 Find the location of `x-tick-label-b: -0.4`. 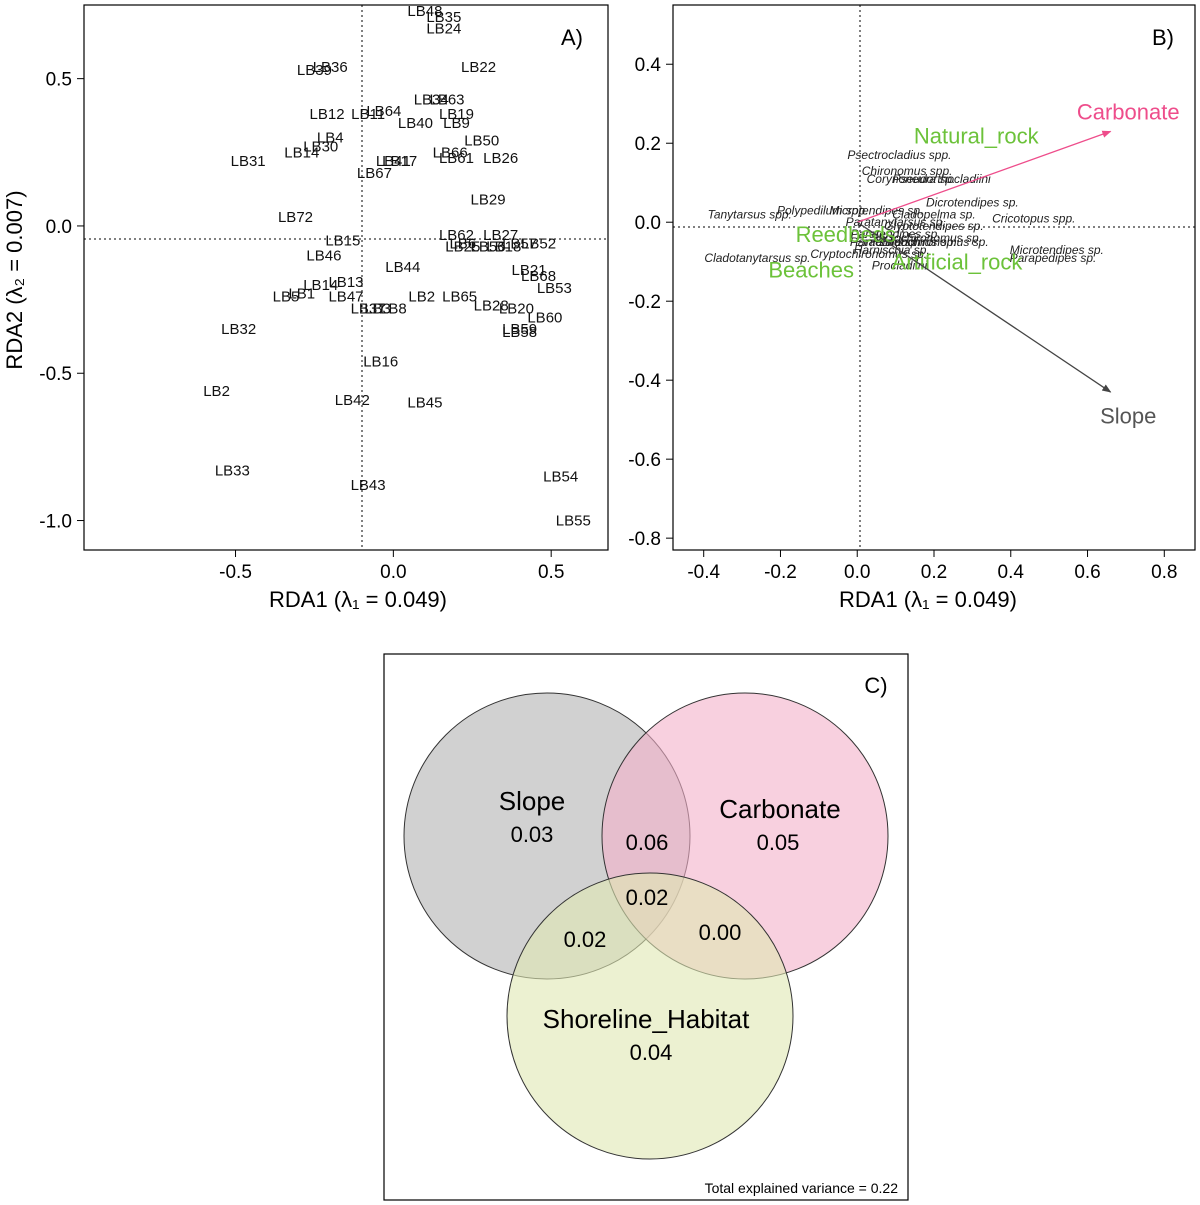

x-tick-label-b: -0.4 is located at coordinates (703, 572).